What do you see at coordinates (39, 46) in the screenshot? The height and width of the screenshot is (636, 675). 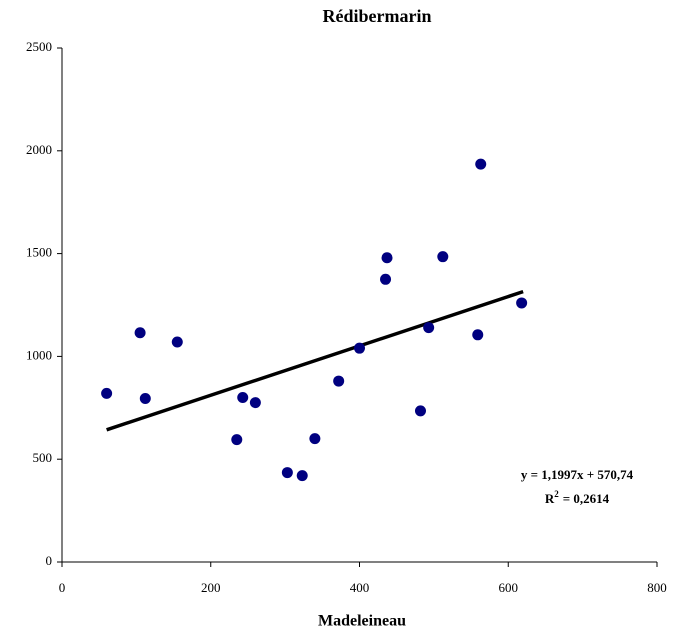 I see `y-tick-label: 2500` at bounding box center [39, 46].